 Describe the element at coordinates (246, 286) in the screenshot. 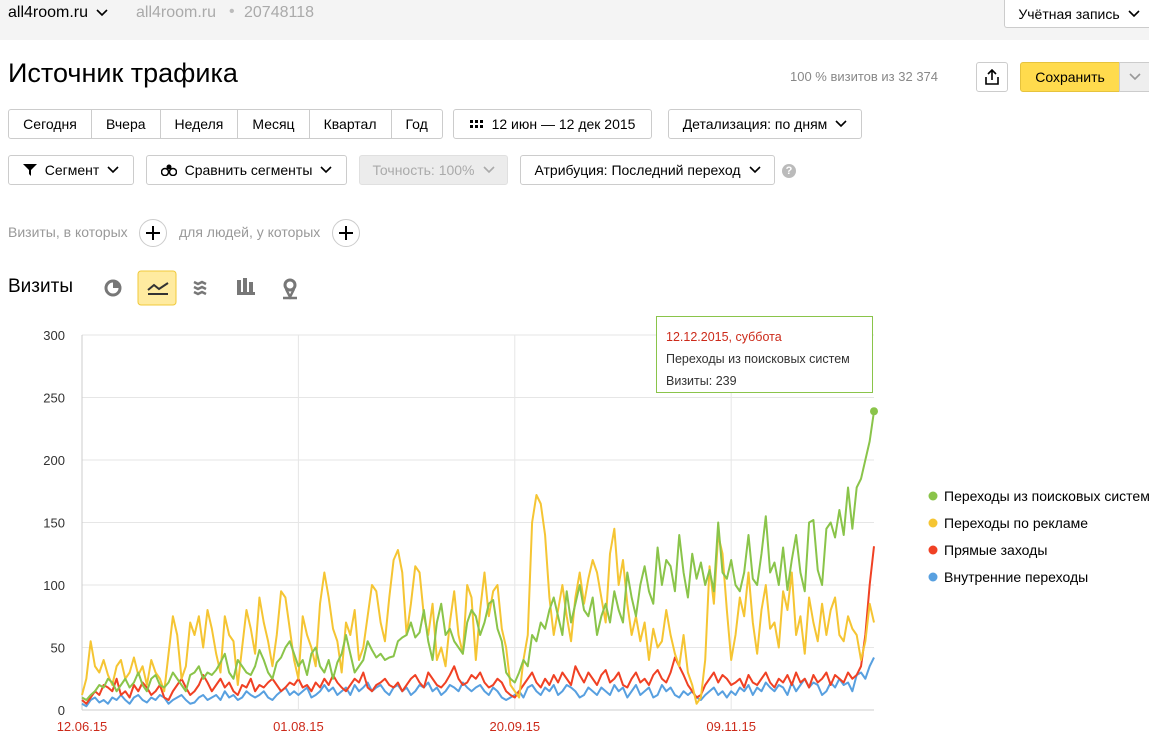

I see `bar-icon` at that location.